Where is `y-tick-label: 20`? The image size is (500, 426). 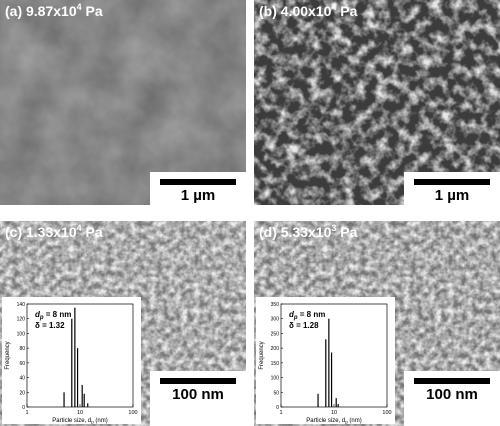 y-tick-label: 20 is located at coordinates (22, 393).